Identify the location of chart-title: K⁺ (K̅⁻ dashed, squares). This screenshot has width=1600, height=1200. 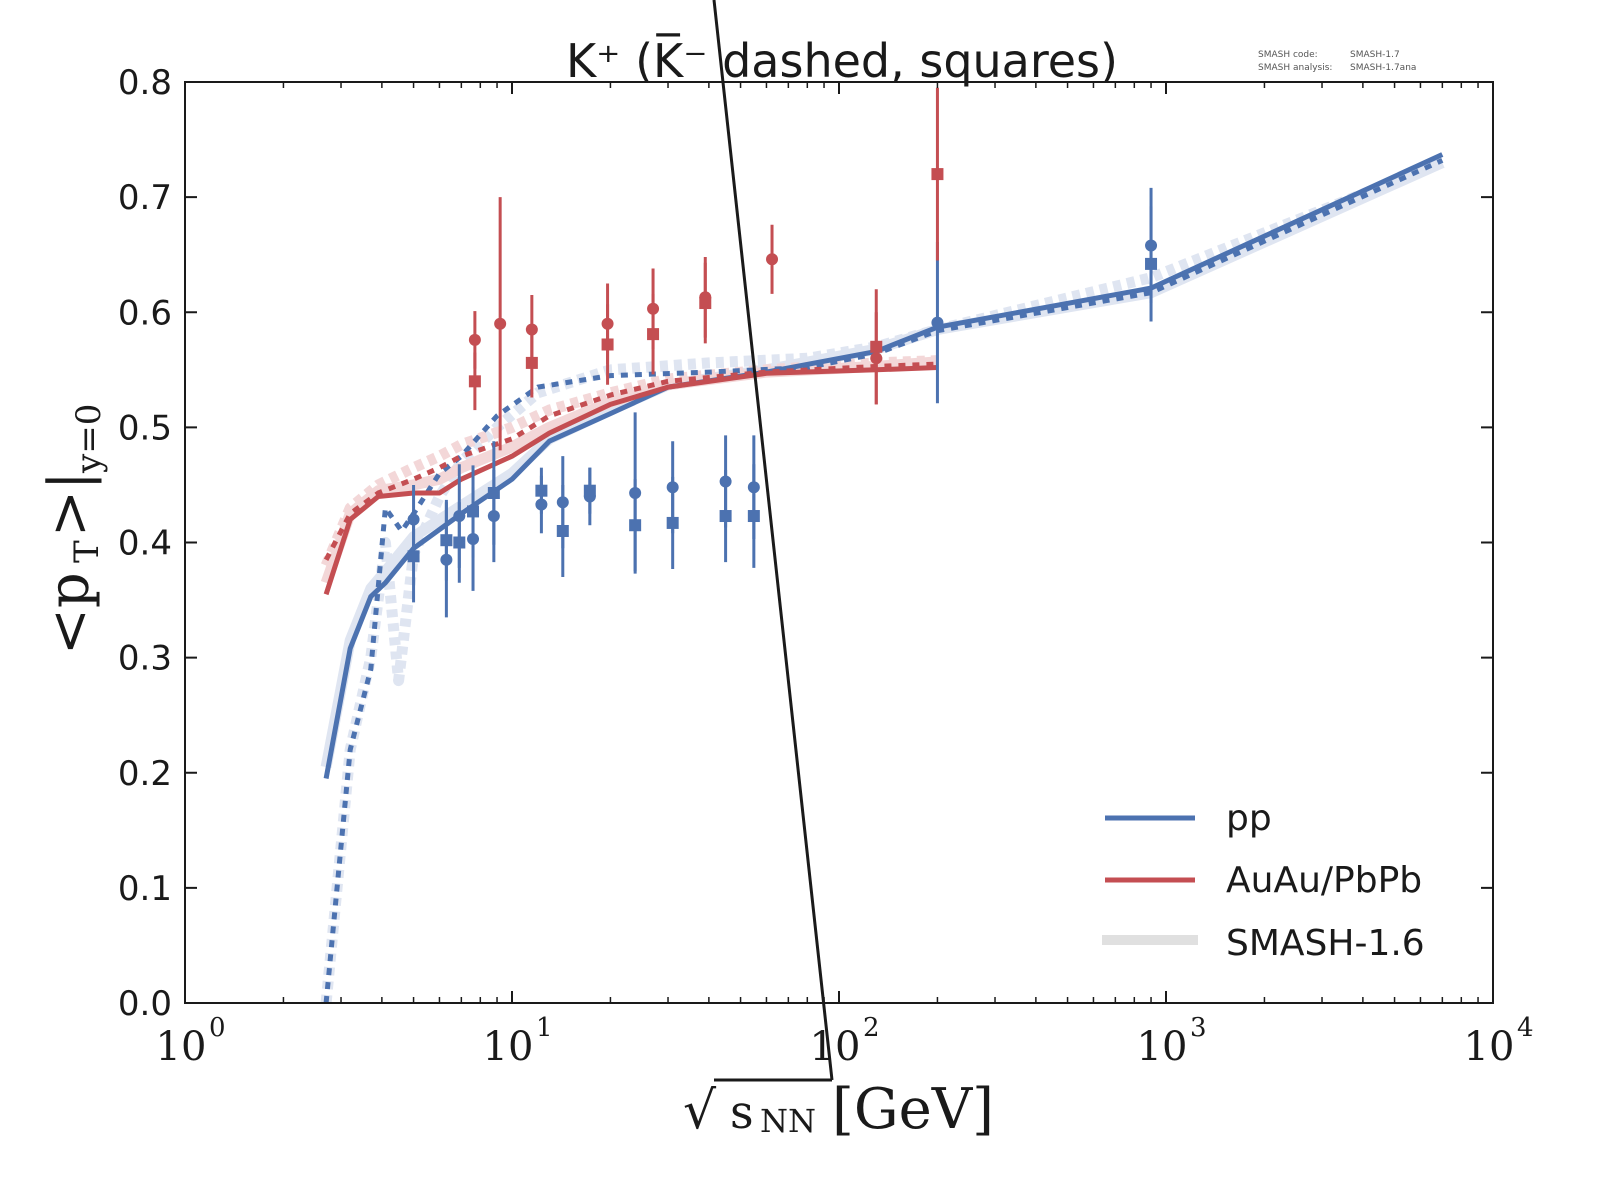
(842, 60).